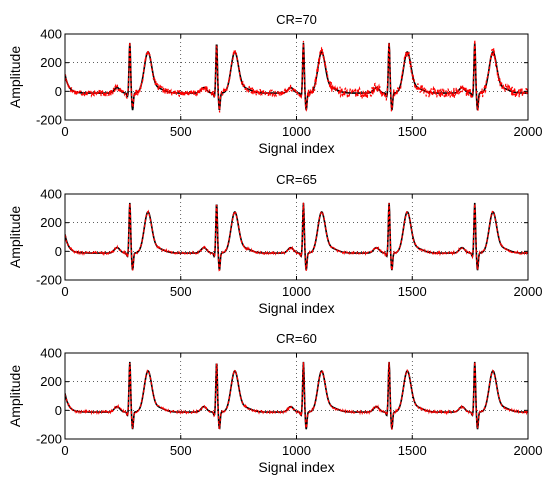  I want to click on chart-title: CR=70, so click(296, 19).